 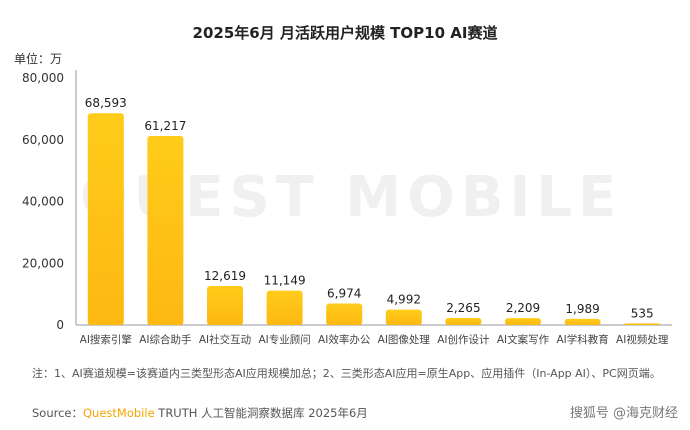 I want to click on x-tick-label: AI社交互动, so click(x=225, y=339).